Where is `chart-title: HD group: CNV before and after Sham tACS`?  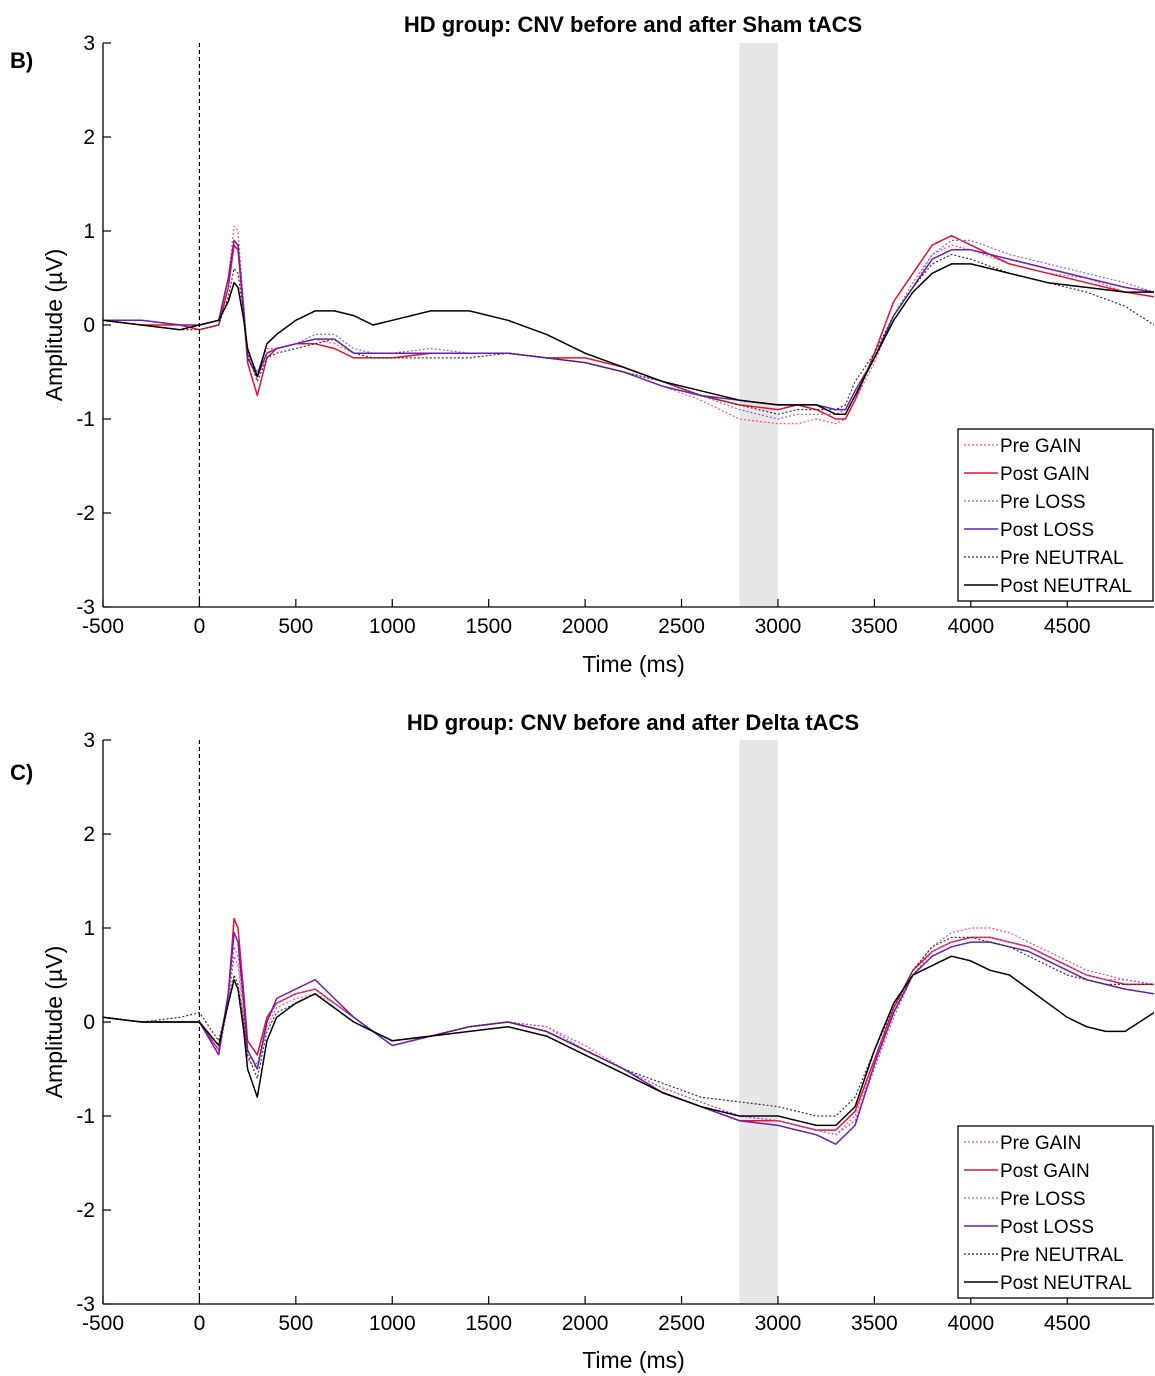 chart-title: HD group: CNV before and after Sham tACS is located at coordinates (633, 24).